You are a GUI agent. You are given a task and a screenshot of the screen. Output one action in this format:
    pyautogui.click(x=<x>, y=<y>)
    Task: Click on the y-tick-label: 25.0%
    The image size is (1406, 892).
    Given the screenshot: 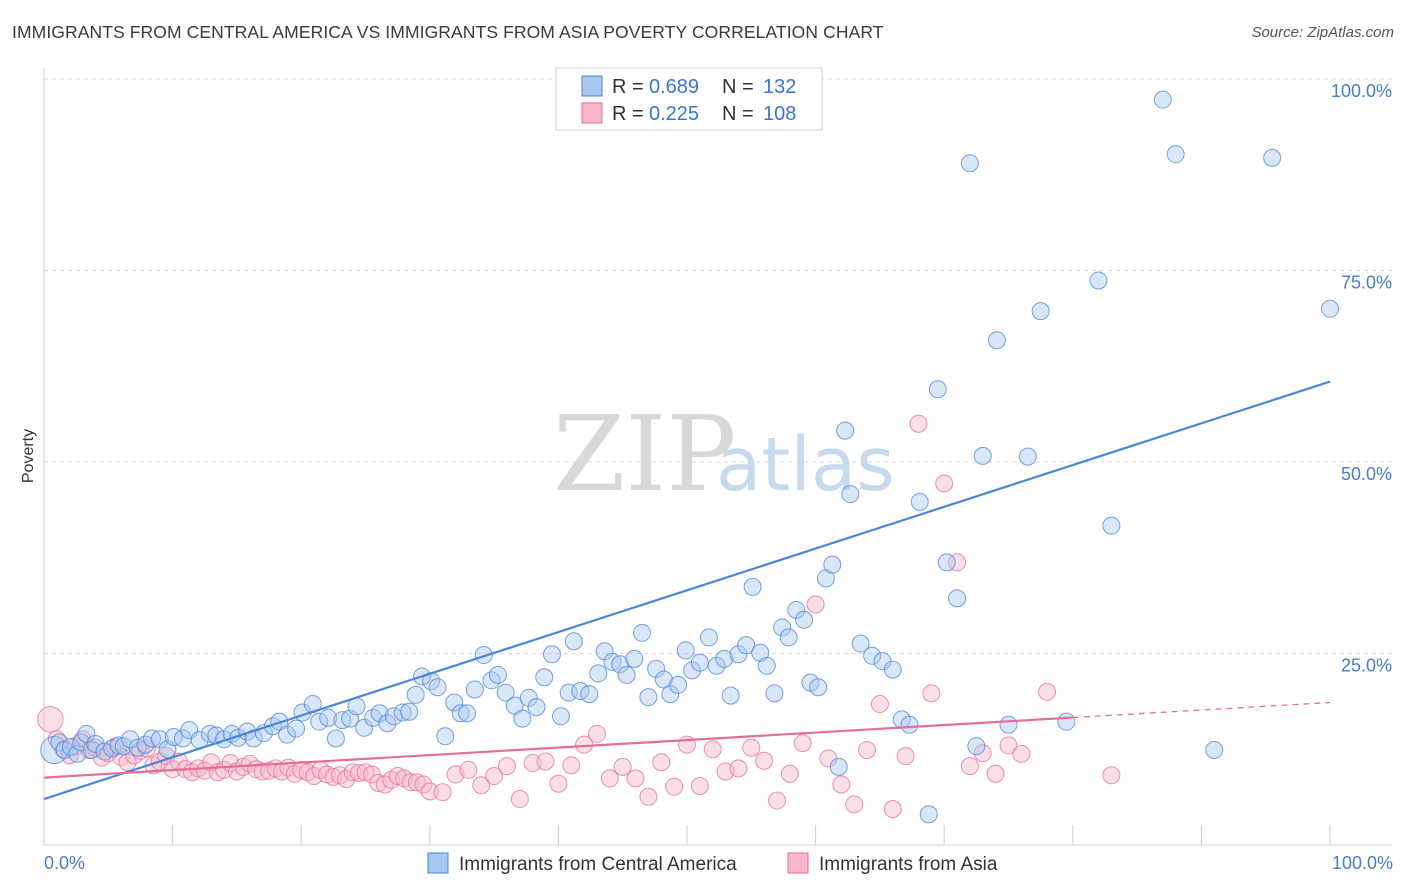 What is the action you would take?
    pyautogui.click(x=1366, y=666)
    